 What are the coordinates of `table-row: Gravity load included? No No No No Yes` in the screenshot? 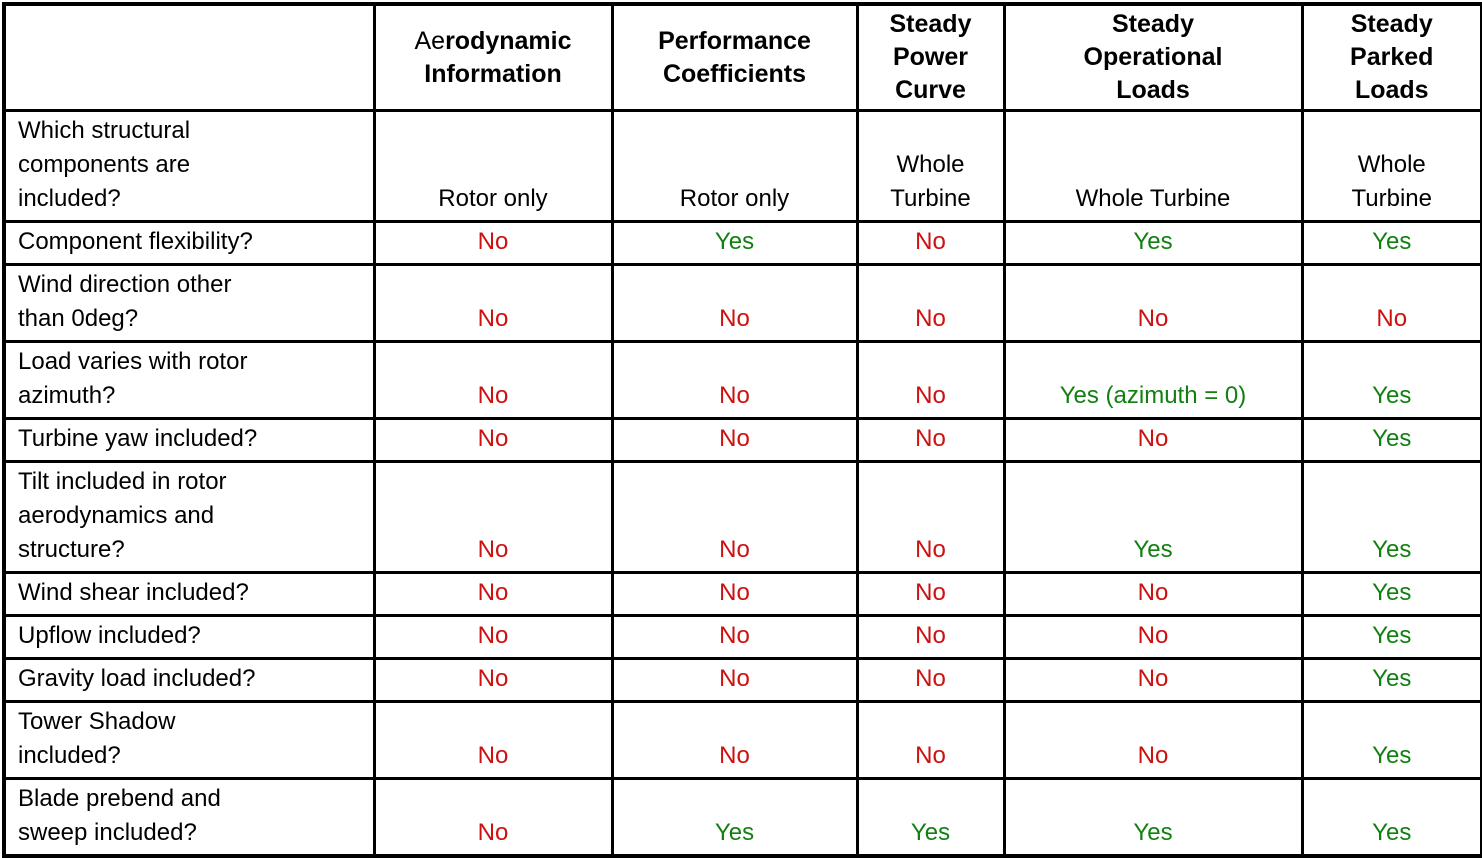 It's located at (742, 680).